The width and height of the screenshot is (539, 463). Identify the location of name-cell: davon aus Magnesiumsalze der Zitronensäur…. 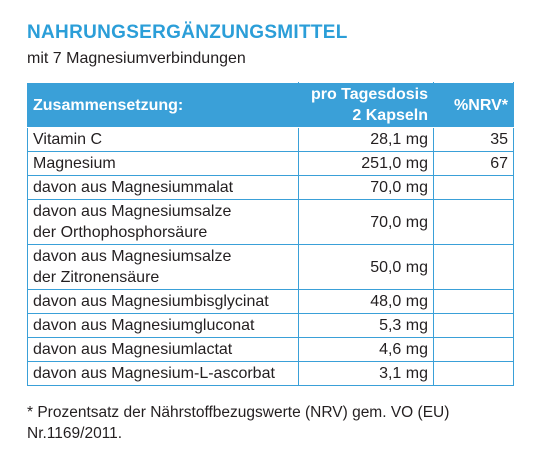
(163, 267).